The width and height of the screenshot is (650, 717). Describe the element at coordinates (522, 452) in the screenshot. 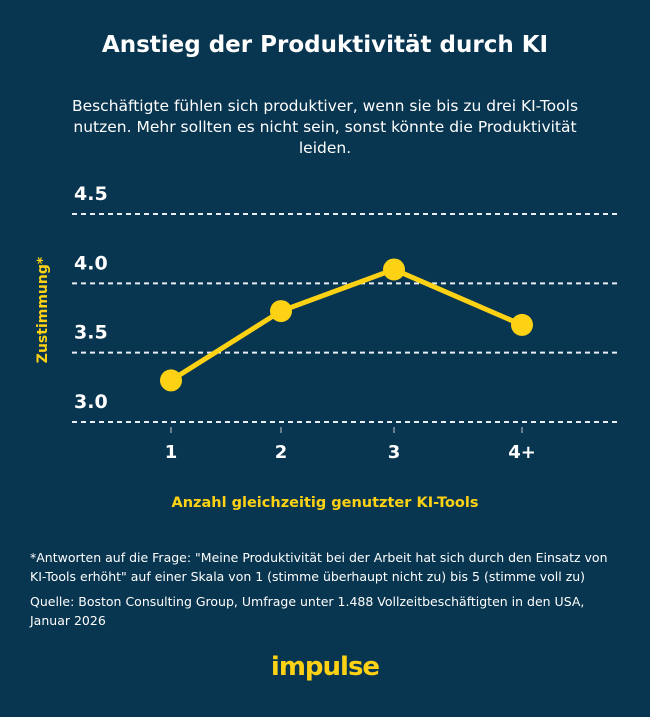

I see `x-tick-label: 4+` at that location.